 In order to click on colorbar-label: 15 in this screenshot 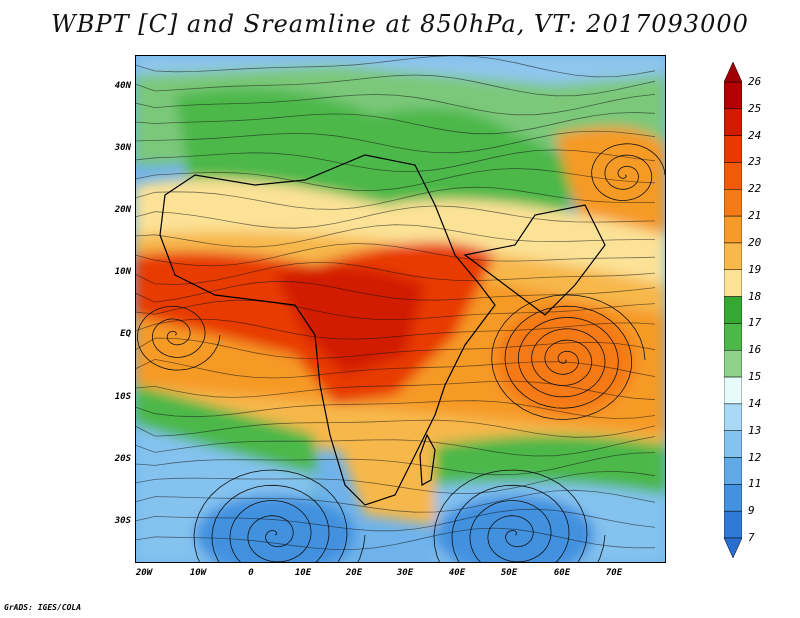, I will do `click(755, 377)`.